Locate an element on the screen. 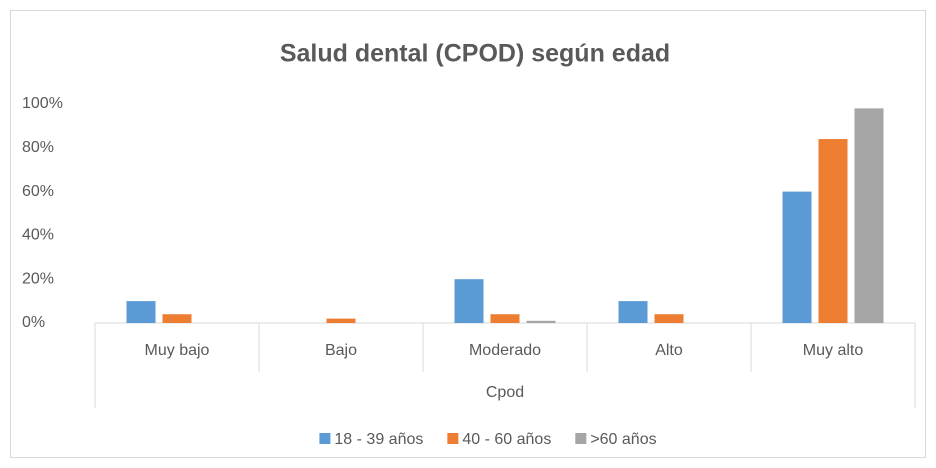 This screenshot has width=936, height=468. y-tick-label: 20% is located at coordinates (38, 278).